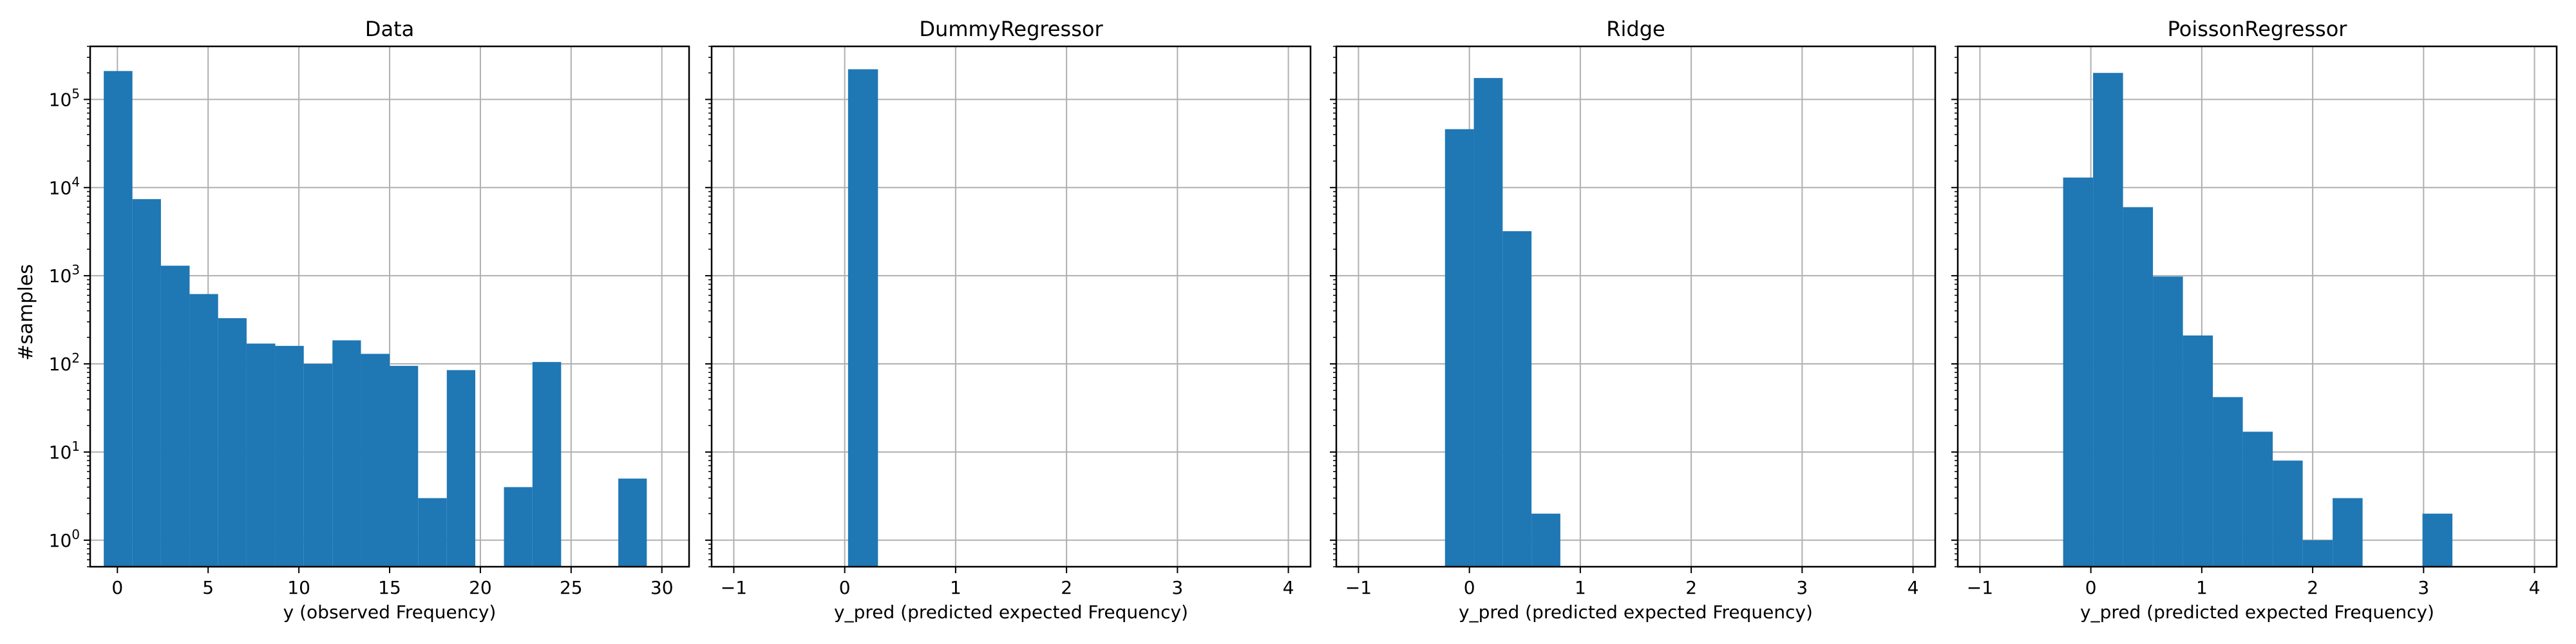 This screenshot has height=644, width=2576. Describe the element at coordinates (26, 312) in the screenshot. I see `figure-y-axis-label: #samples` at that location.